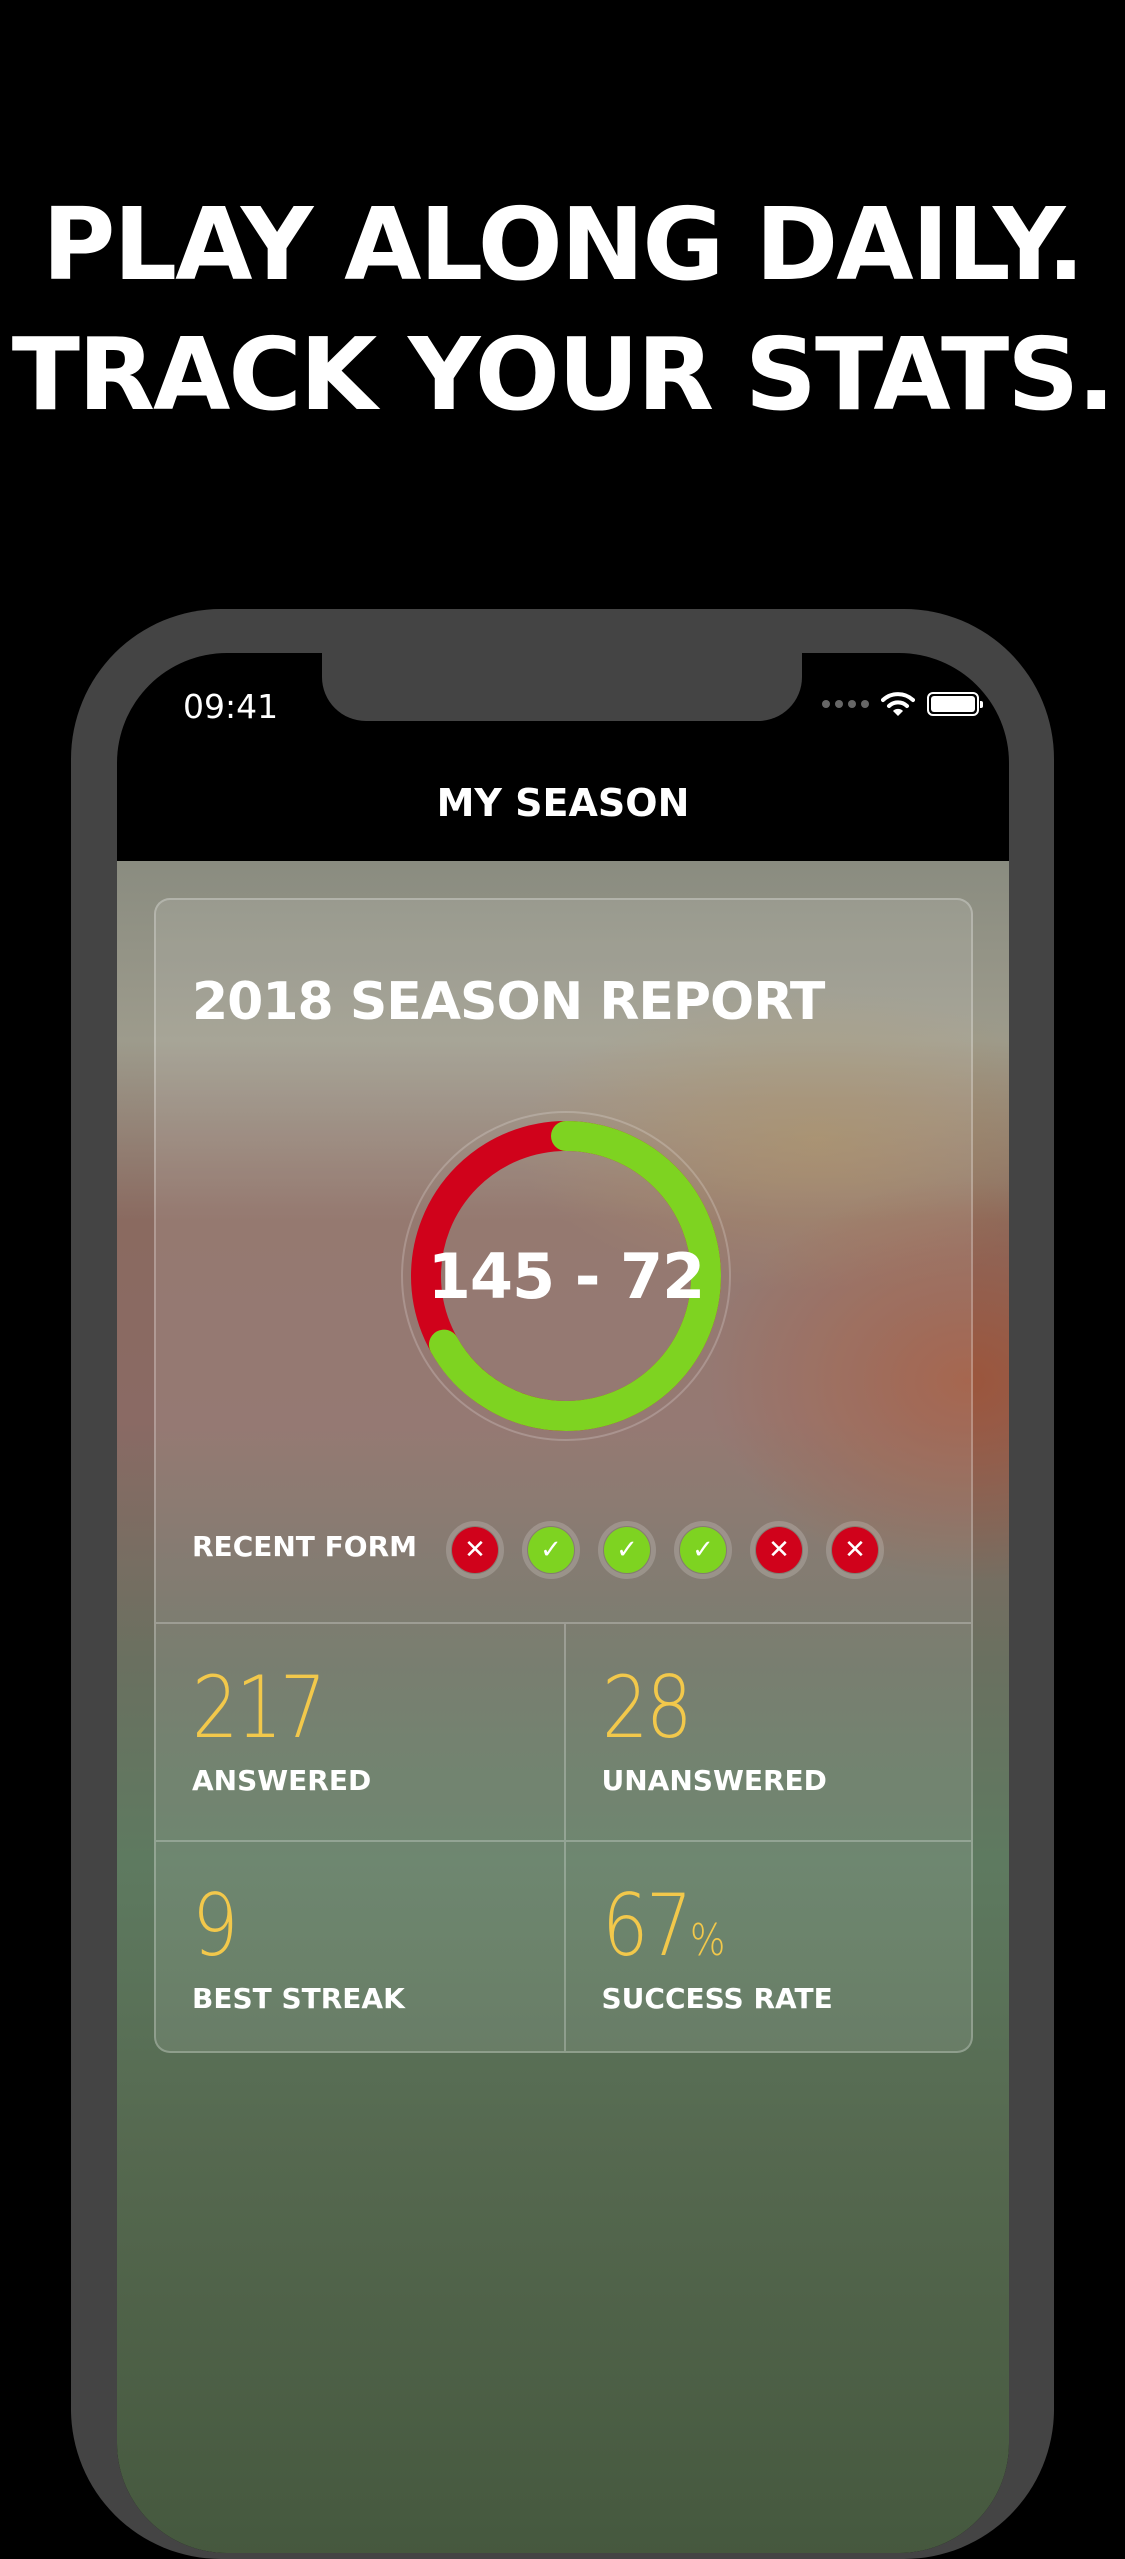 This screenshot has width=1125, height=2559. What do you see at coordinates (767, 1732) in the screenshot?
I see `stat-unanswered: 28 UNANSWERED` at bounding box center [767, 1732].